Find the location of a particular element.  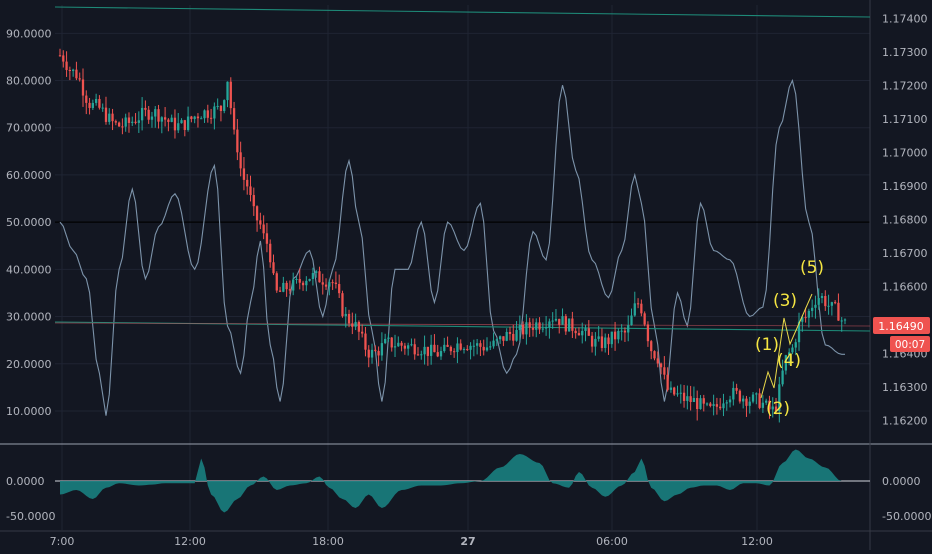

x-axis-tick-label: 18:00 is located at coordinates (328, 541).